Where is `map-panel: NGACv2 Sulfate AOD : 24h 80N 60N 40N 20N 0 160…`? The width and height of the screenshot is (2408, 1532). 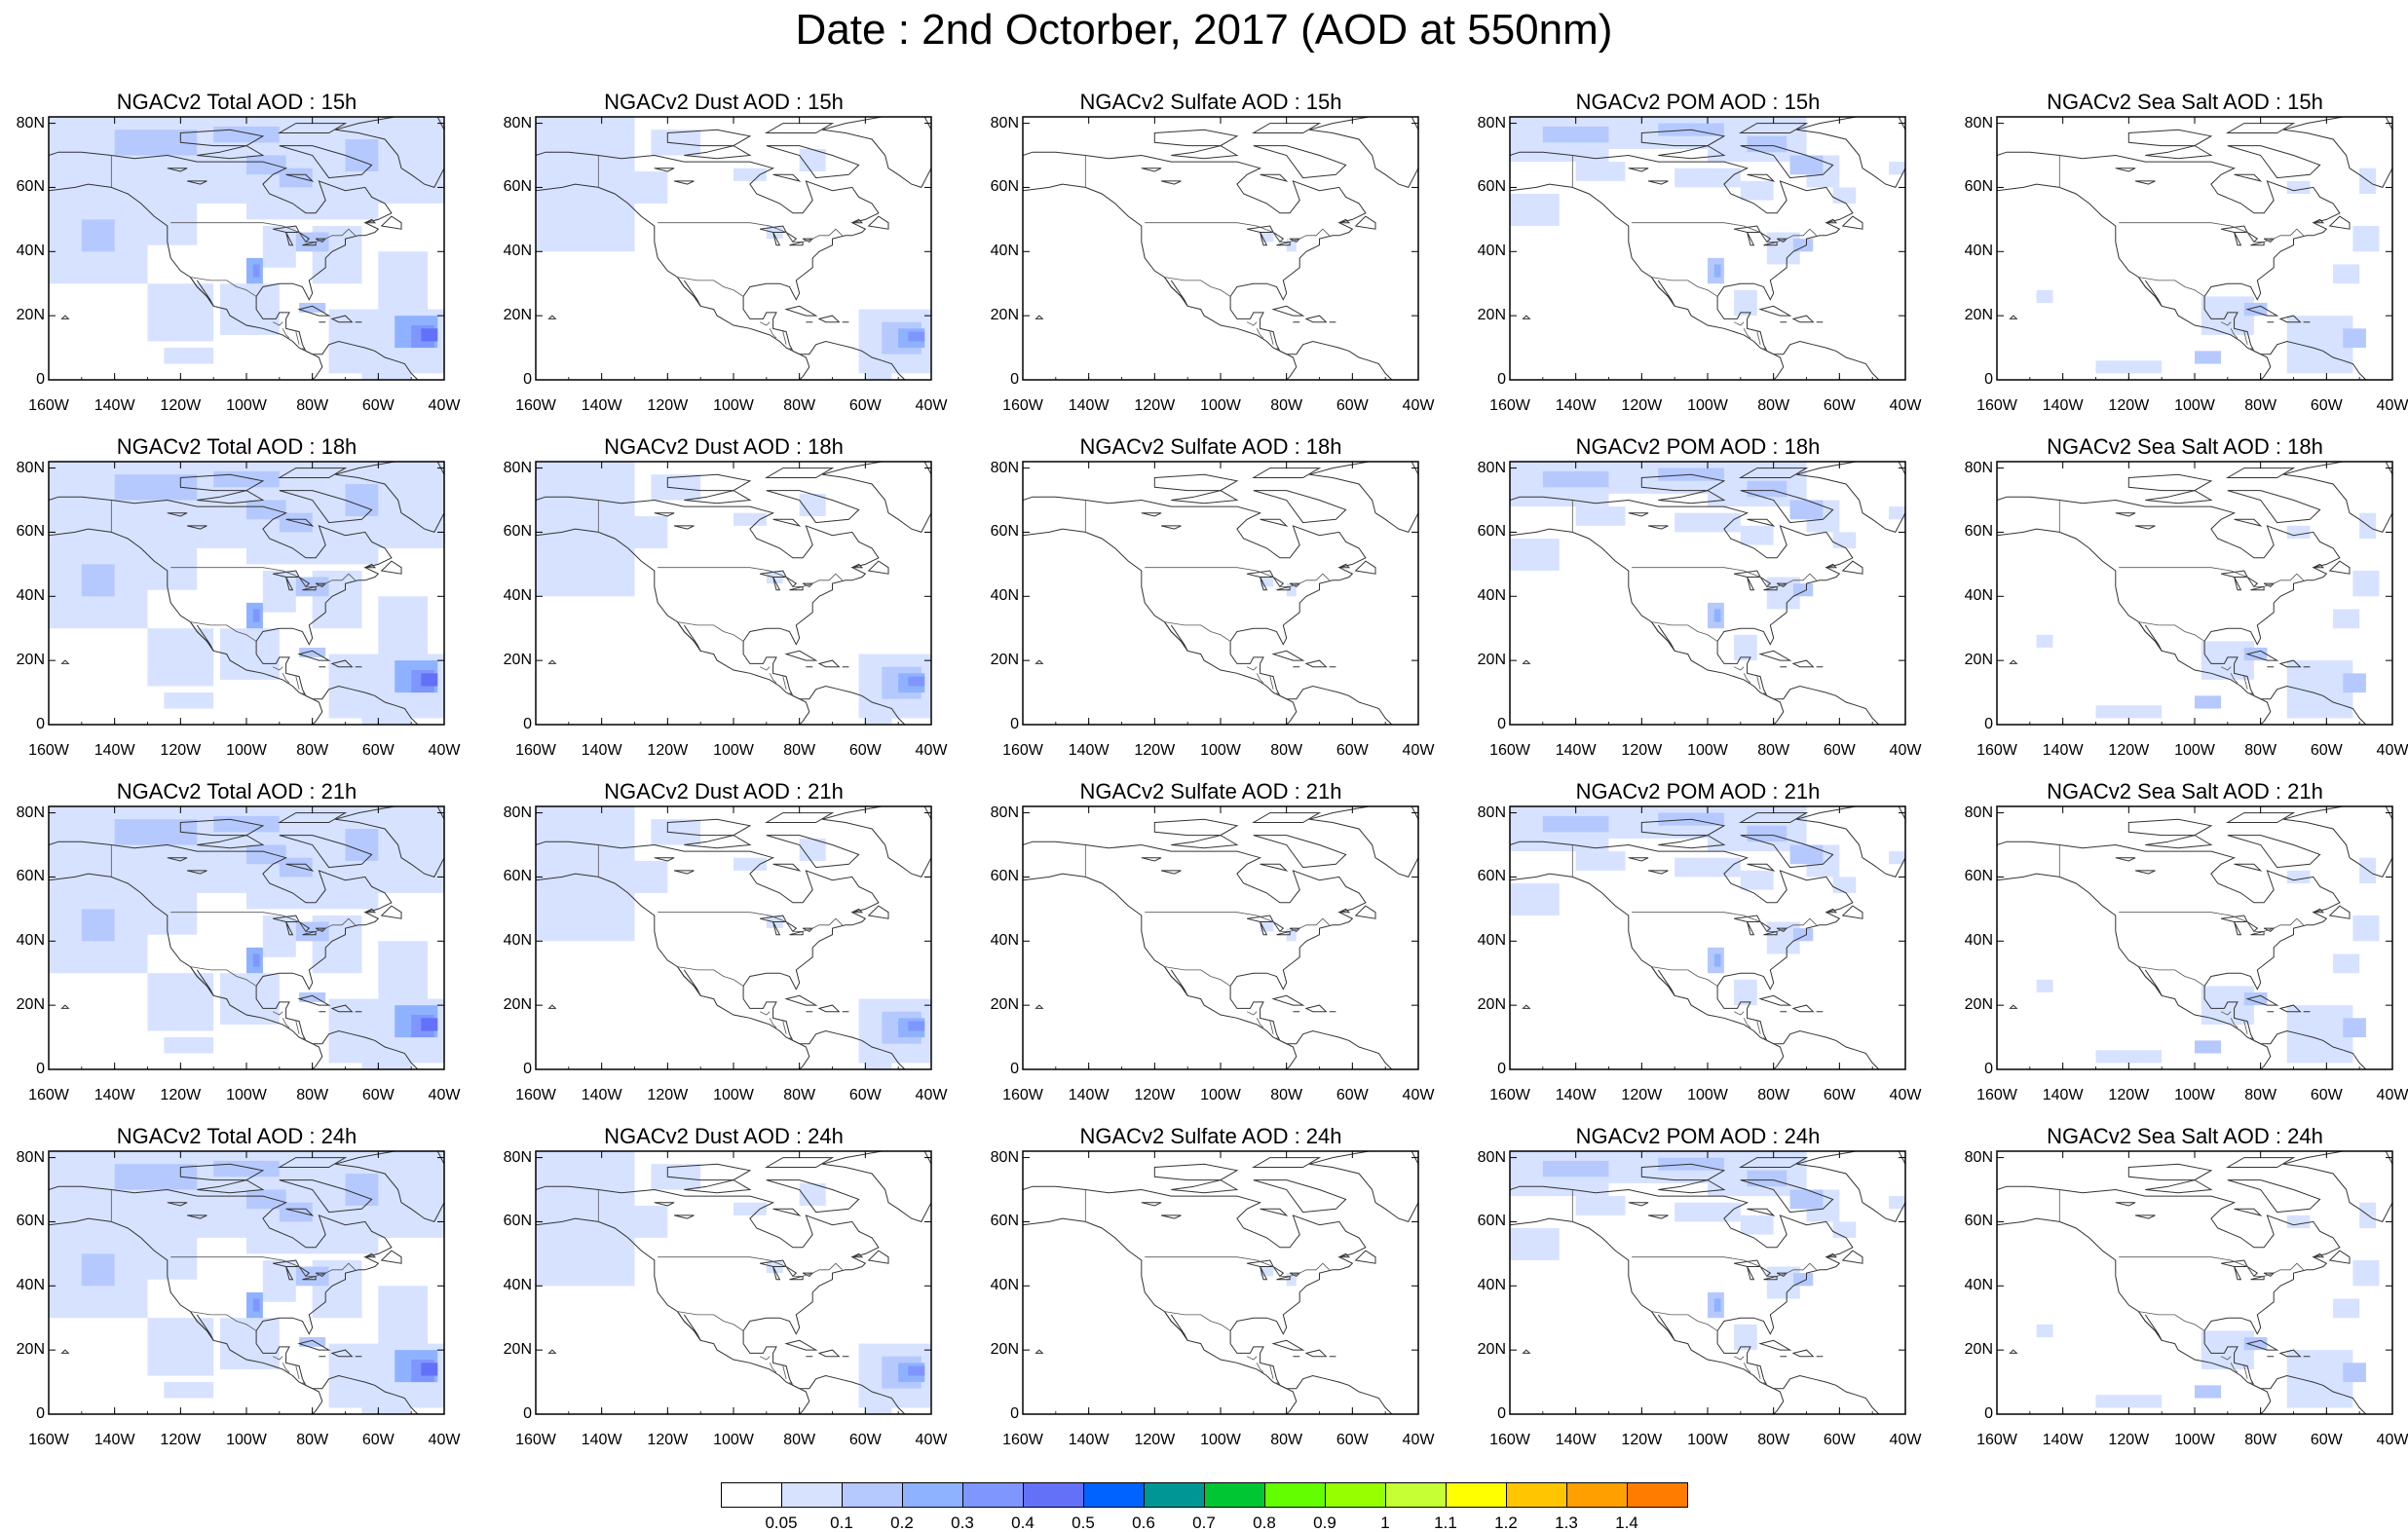 map-panel: NGACv2 Sulfate AOD : 24h 80N 60N 40N 20N 0 160… is located at coordinates (1214, 1297).